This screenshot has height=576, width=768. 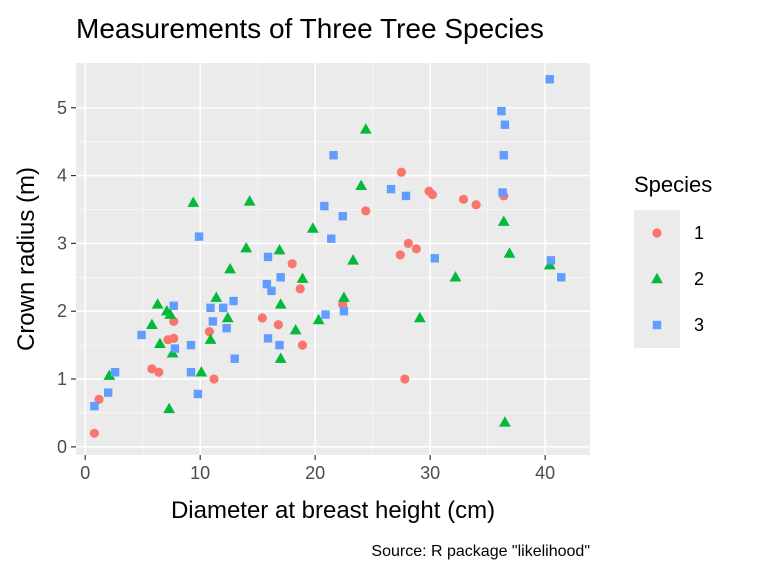 I want to click on x-tick-label: 0, so click(x=85, y=473).